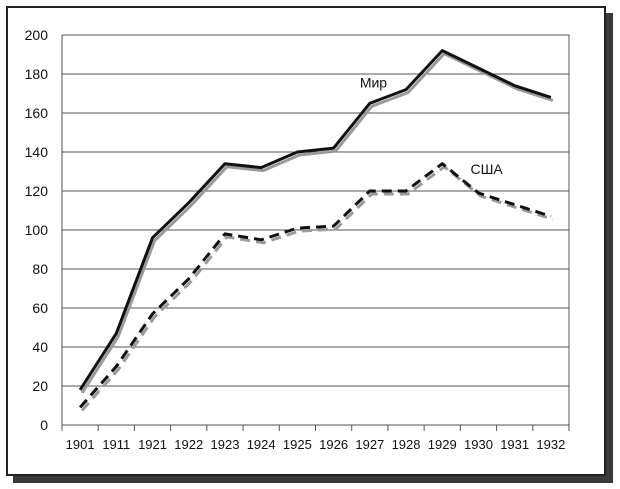 This screenshot has width=620, height=489. What do you see at coordinates (432, 125) in the screenshot?
I see `series-labels: Мир США` at bounding box center [432, 125].